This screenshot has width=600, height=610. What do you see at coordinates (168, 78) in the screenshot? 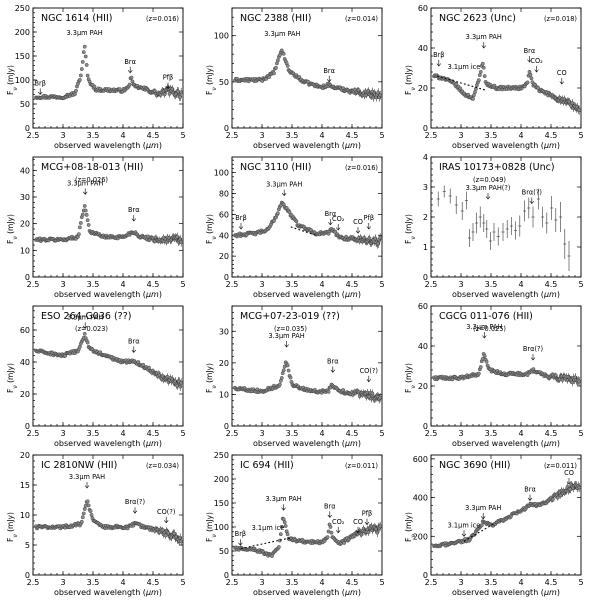
I see `feature-label: Pfβ` at bounding box center [168, 78].